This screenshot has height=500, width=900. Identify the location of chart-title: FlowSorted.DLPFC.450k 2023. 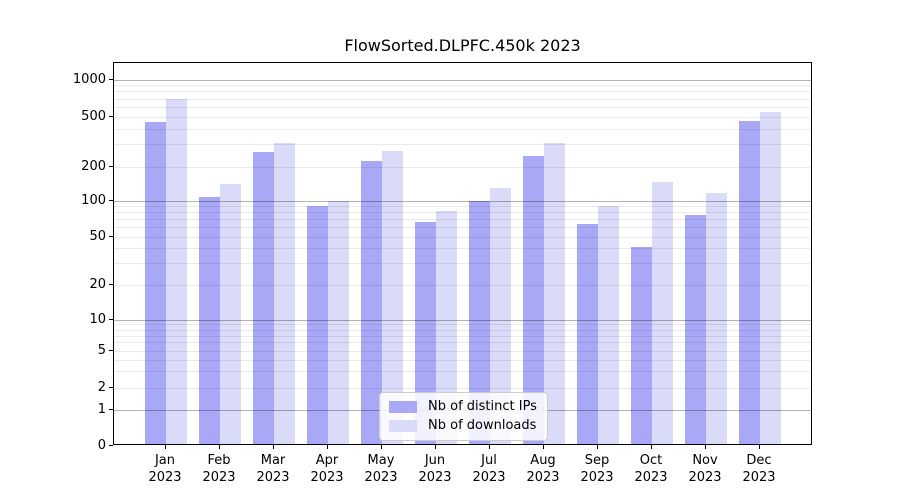
(462, 45).